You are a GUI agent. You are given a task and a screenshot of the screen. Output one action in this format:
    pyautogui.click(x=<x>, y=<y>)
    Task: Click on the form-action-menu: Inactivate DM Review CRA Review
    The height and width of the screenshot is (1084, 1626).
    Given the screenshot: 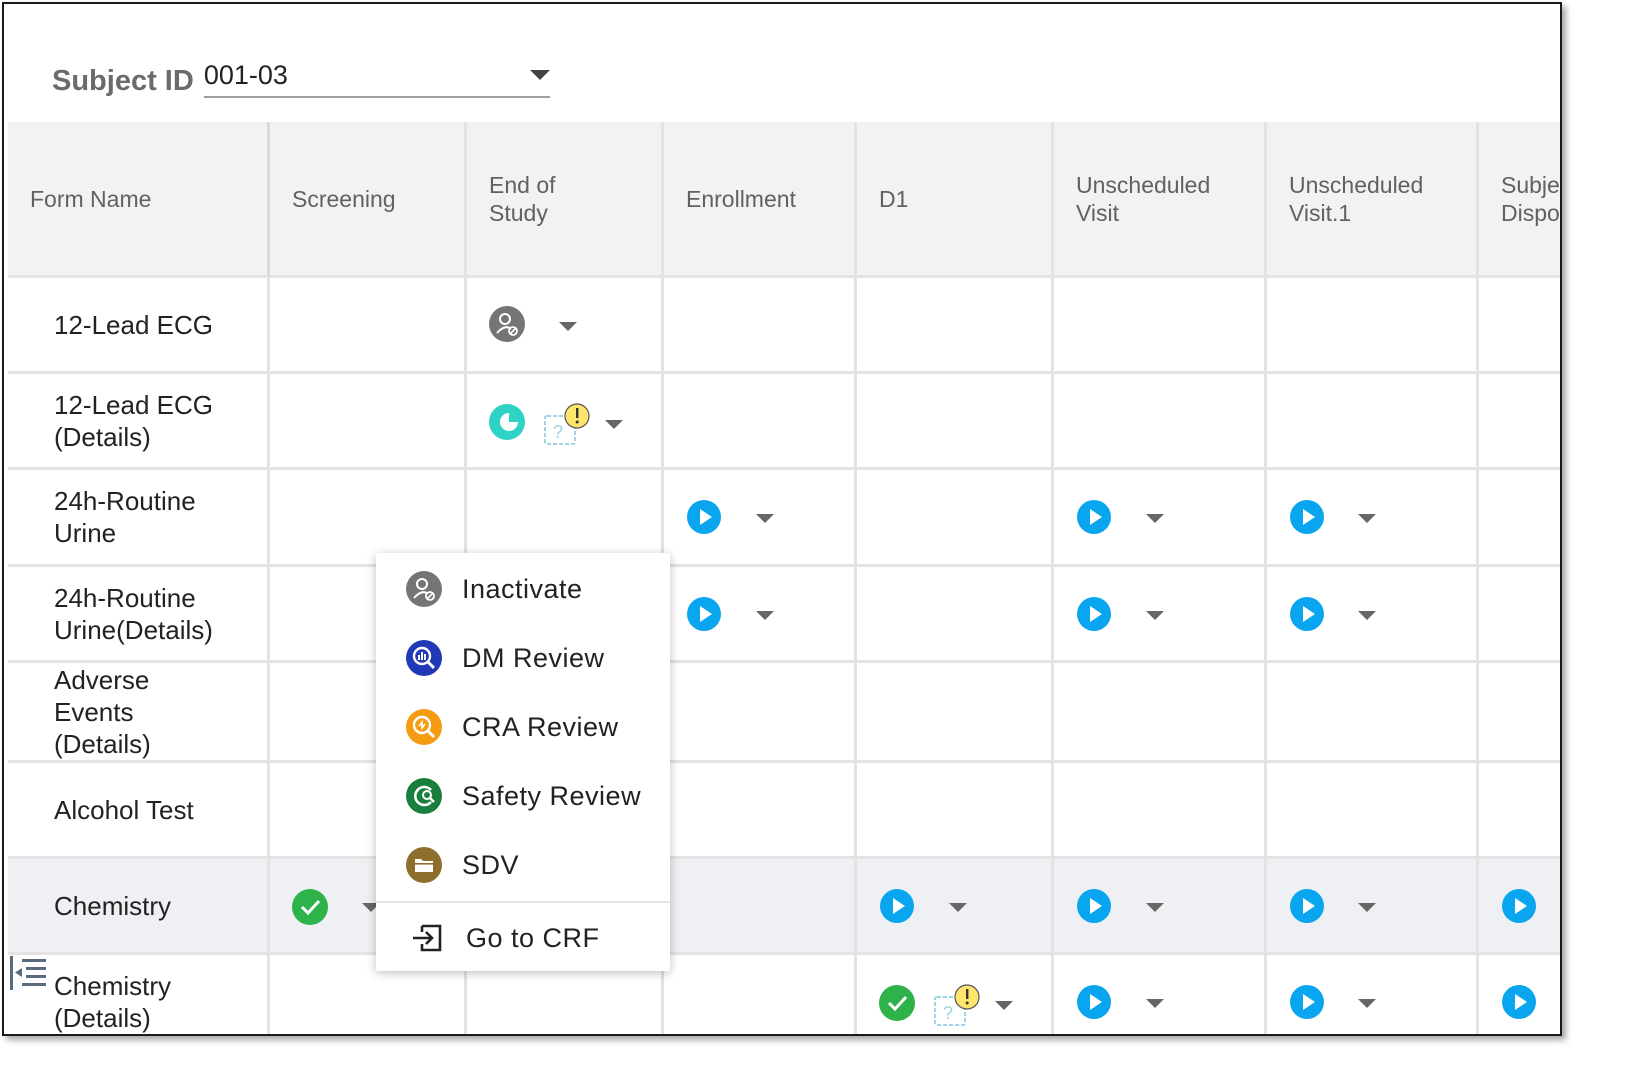 What is the action you would take?
    pyautogui.click(x=523, y=762)
    